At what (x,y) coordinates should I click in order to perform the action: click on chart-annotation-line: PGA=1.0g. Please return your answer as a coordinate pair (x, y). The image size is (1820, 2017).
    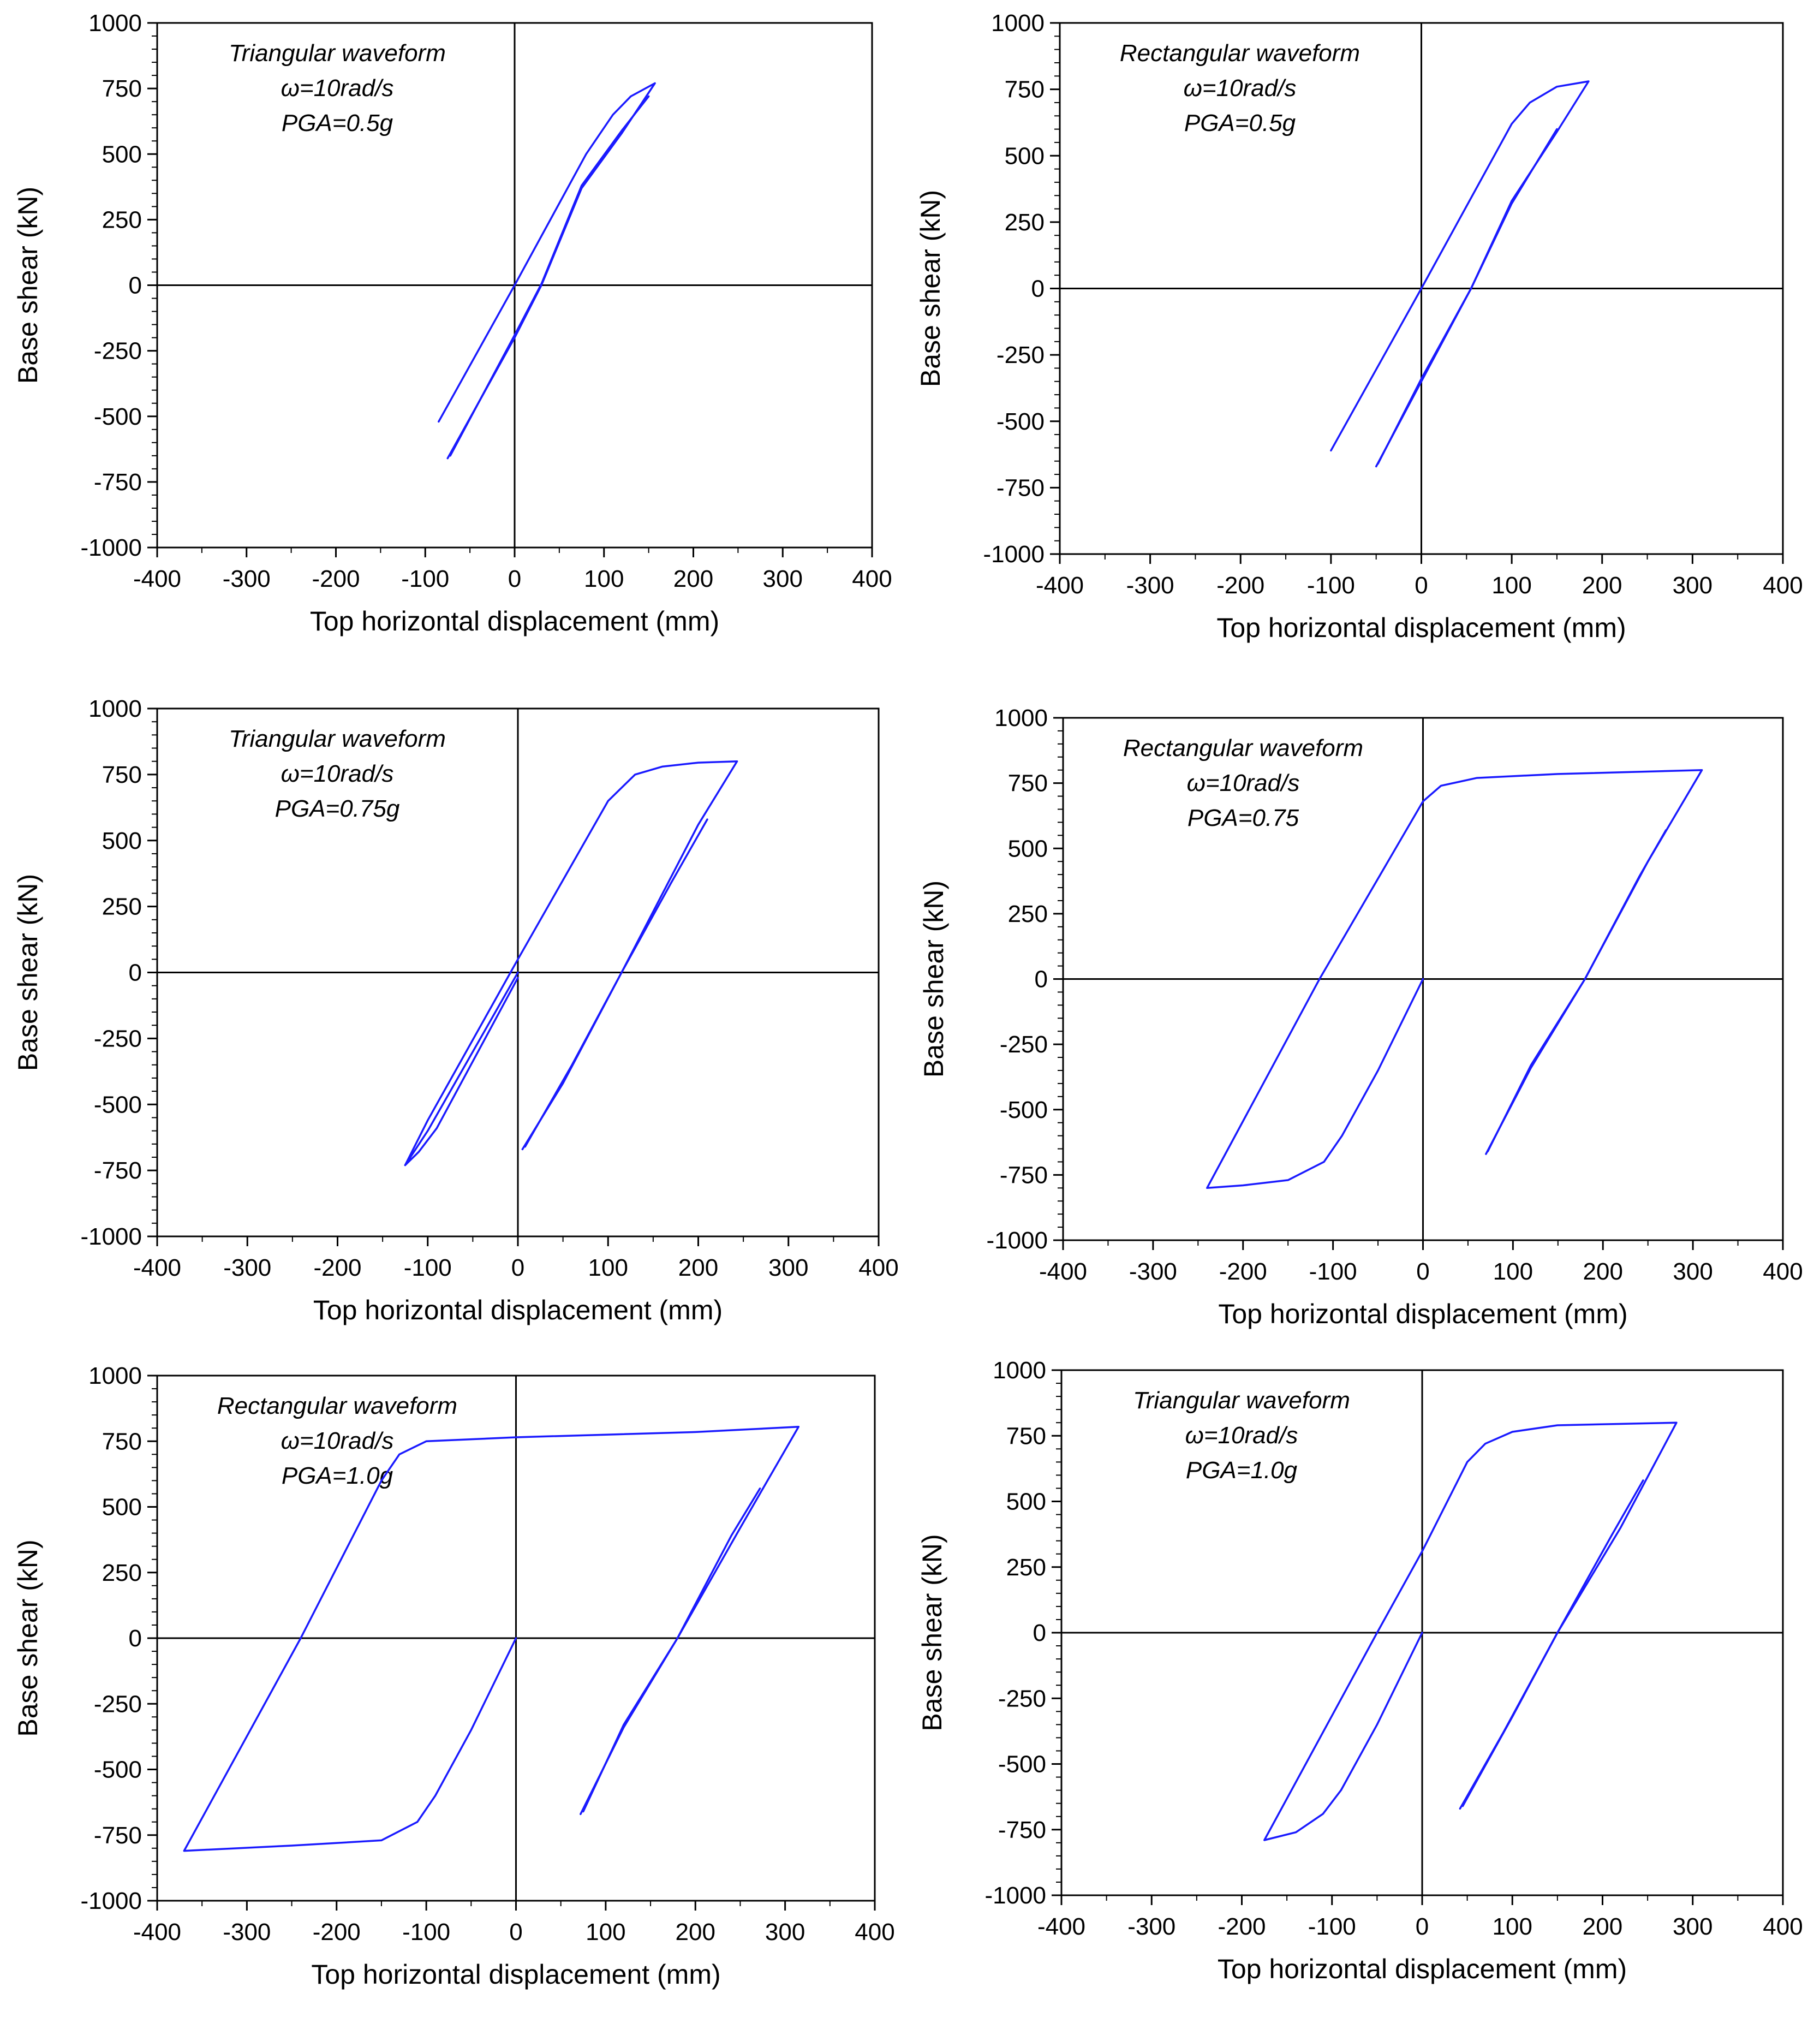
    Looking at the image, I should click on (337, 1475).